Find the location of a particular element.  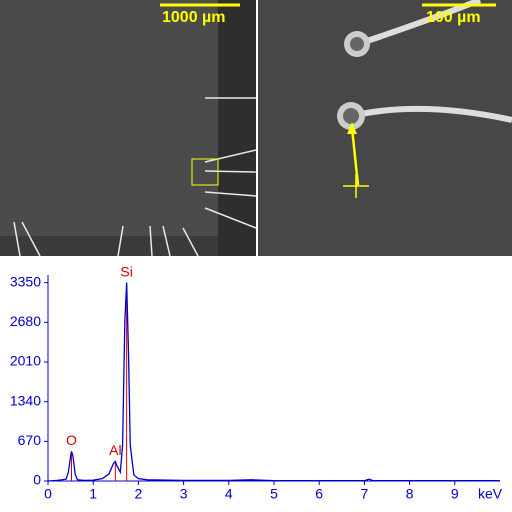

arrow-head is located at coordinates (352, 128).